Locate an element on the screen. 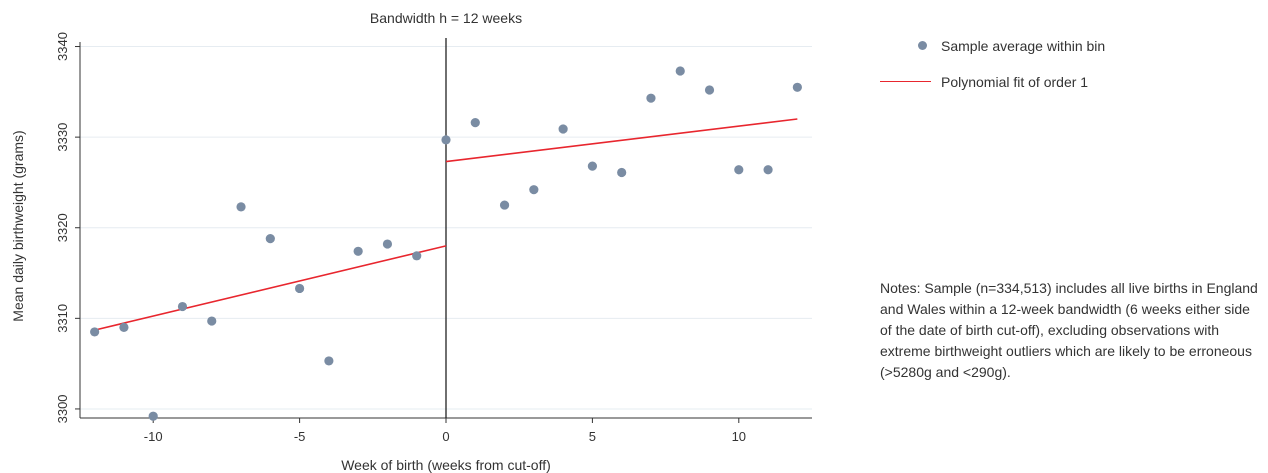  y-axis-label: Mean daily birthweight (grams) is located at coordinates (18, 225).